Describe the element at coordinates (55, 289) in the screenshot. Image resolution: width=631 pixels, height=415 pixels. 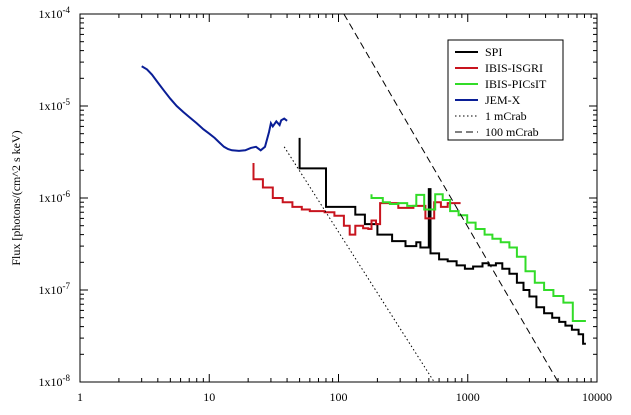
I see `y-tick-label: 1x10⁻⁷` at that location.